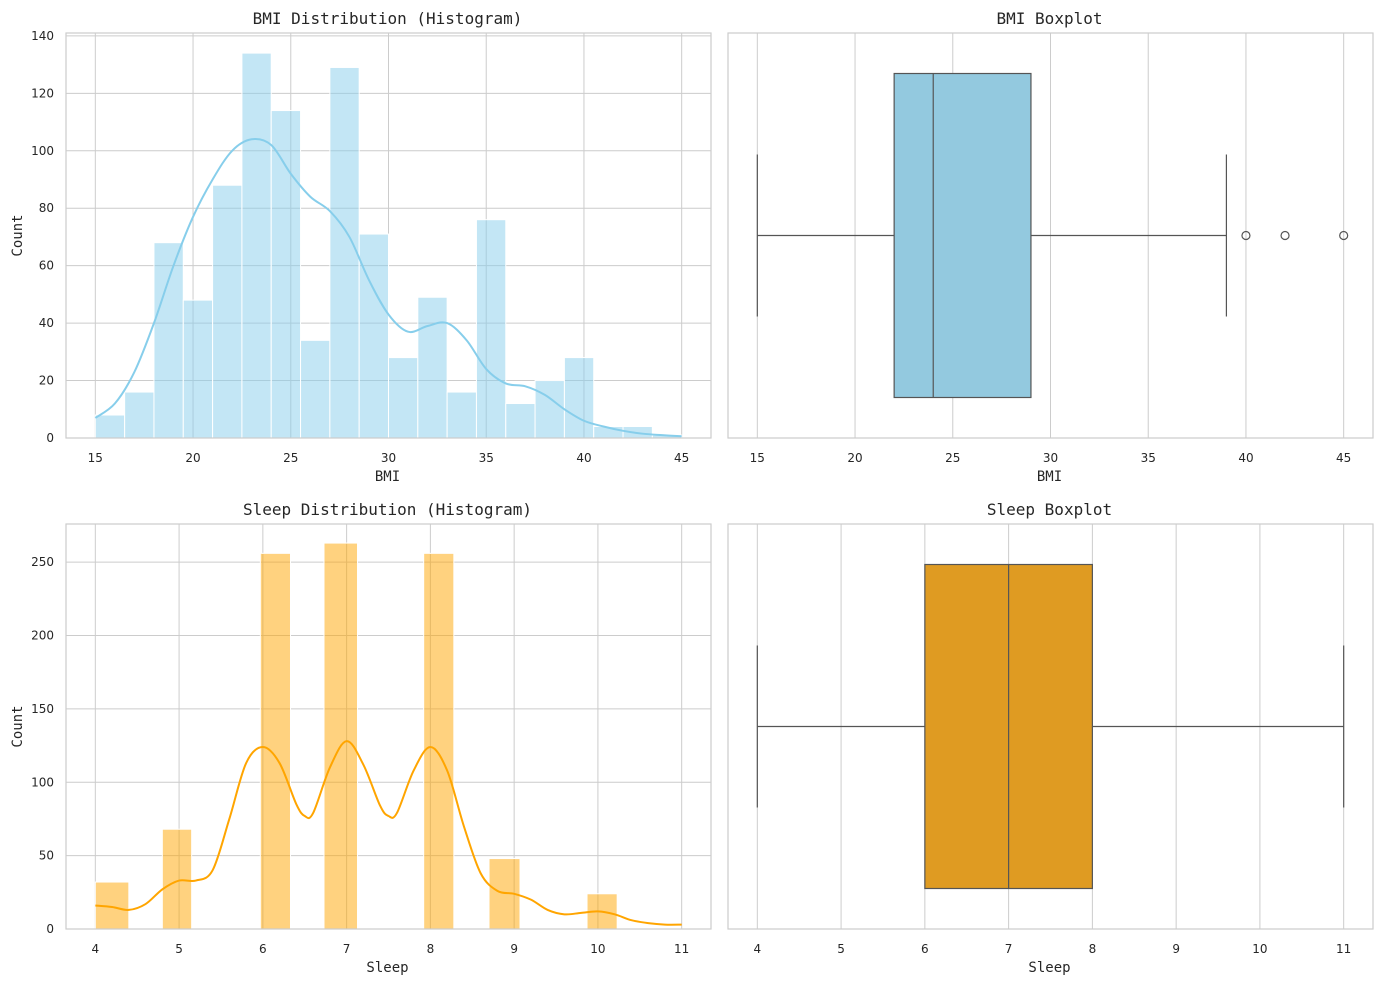 The height and width of the screenshot is (984, 1384). I want to click on chart-title: Sleep Distribution (Histogram), so click(387, 509).